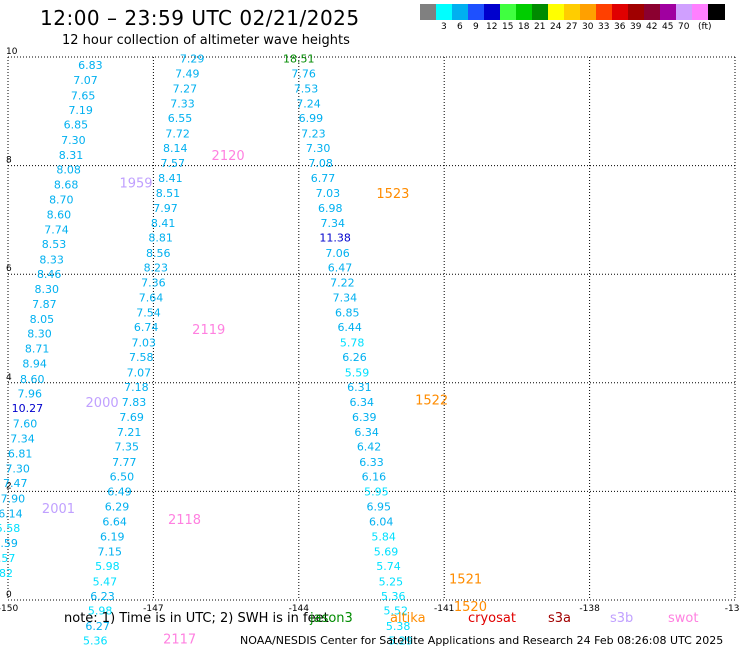  I want to click on wave-height-value: 6.85, so click(347, 313).